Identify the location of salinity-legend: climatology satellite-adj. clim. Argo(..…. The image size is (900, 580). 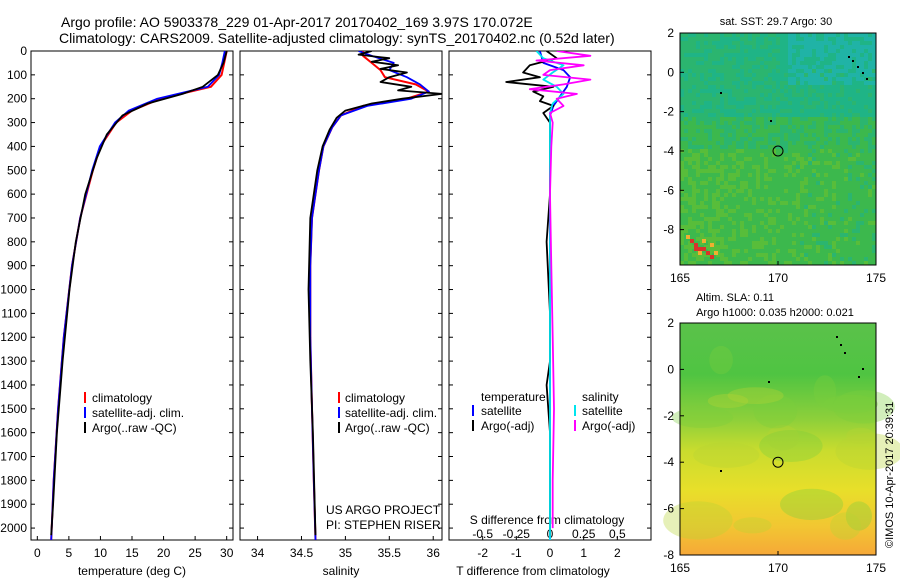
(387, 413).